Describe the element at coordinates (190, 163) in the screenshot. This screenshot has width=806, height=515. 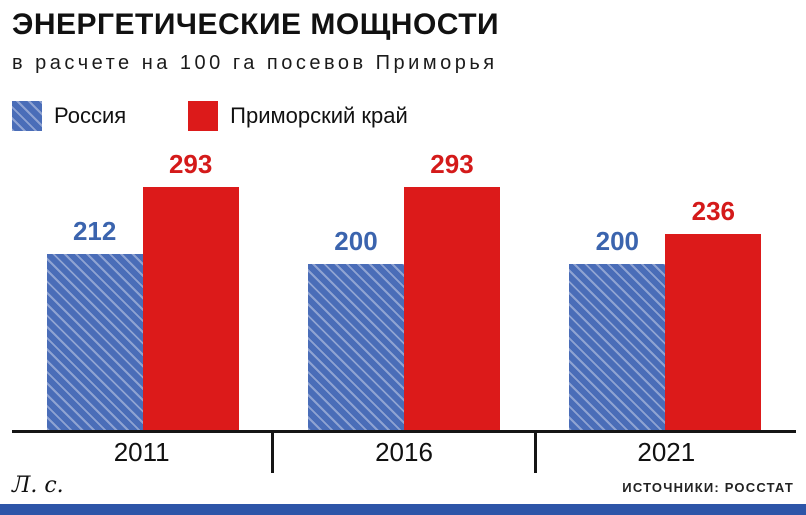
I see `value-label-kray-2011: 293` at that location.